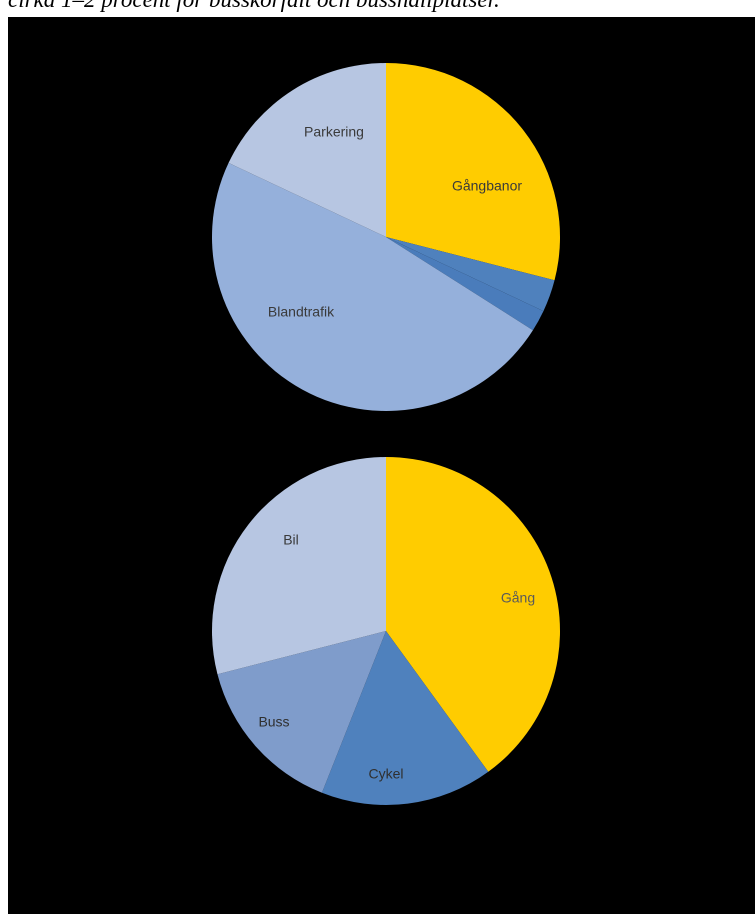 The height and width of the screenshot is (914, 755). Describe the element at coordinates (299, 566) in the screenshot. I see `pie-slice-bil` at that location.